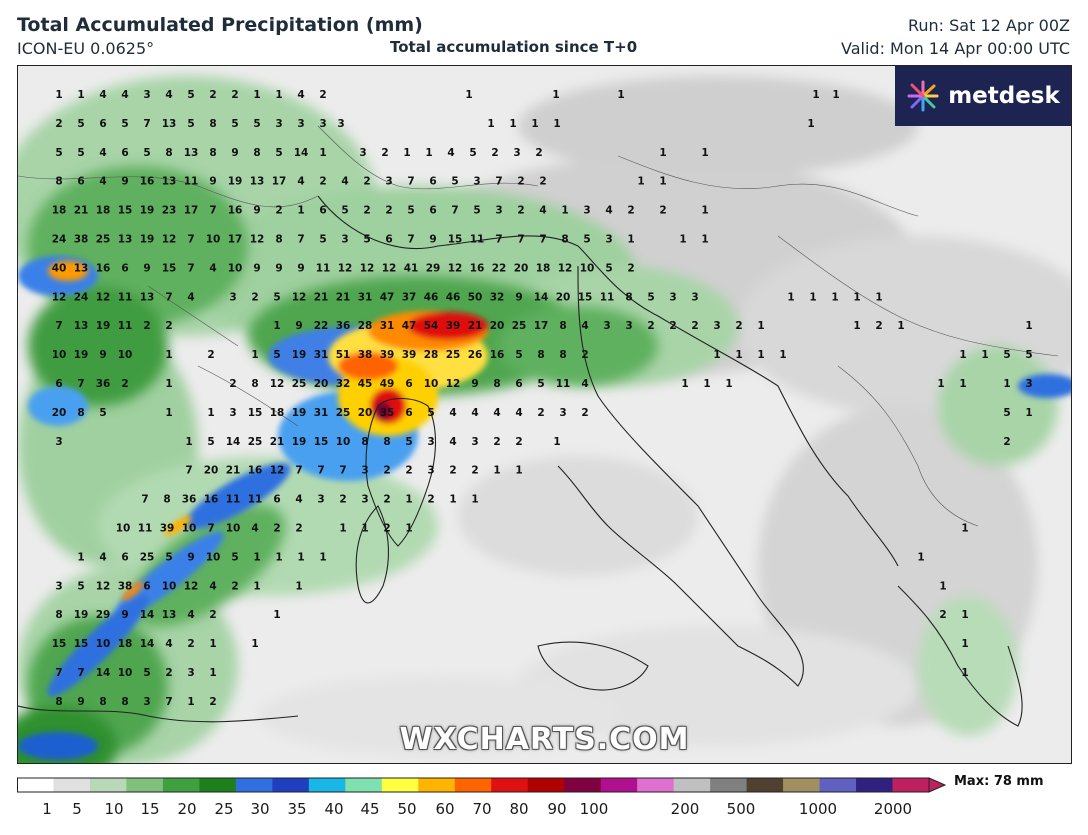 This screenshot has height=835, width=1088. Describe the element at coordinates (235, 240) in the screenshot. I see `precip-value-label: 17` at that location.